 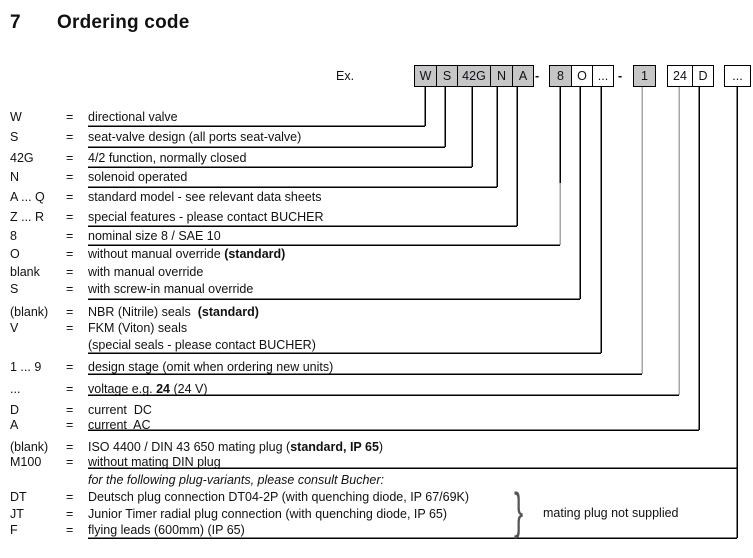 I want to click on row-description: (special seals - please contact BUCHER), so click(x=202, y=345).